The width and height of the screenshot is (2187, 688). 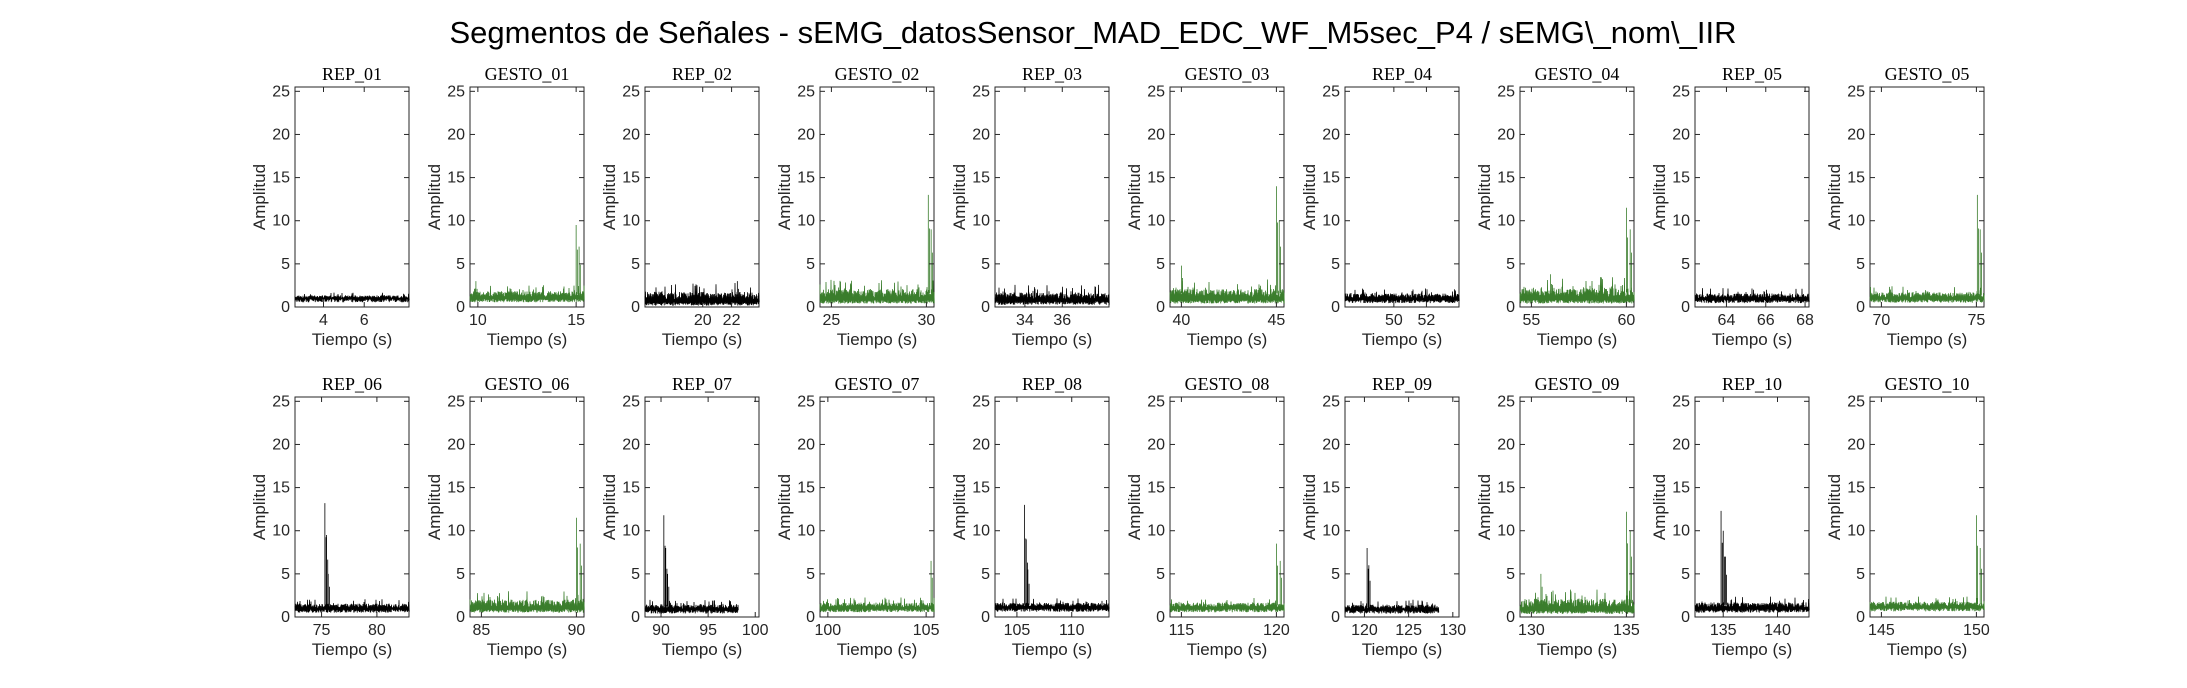 I want to click on x-tick-label: 52, so click(x=1427, y=320).